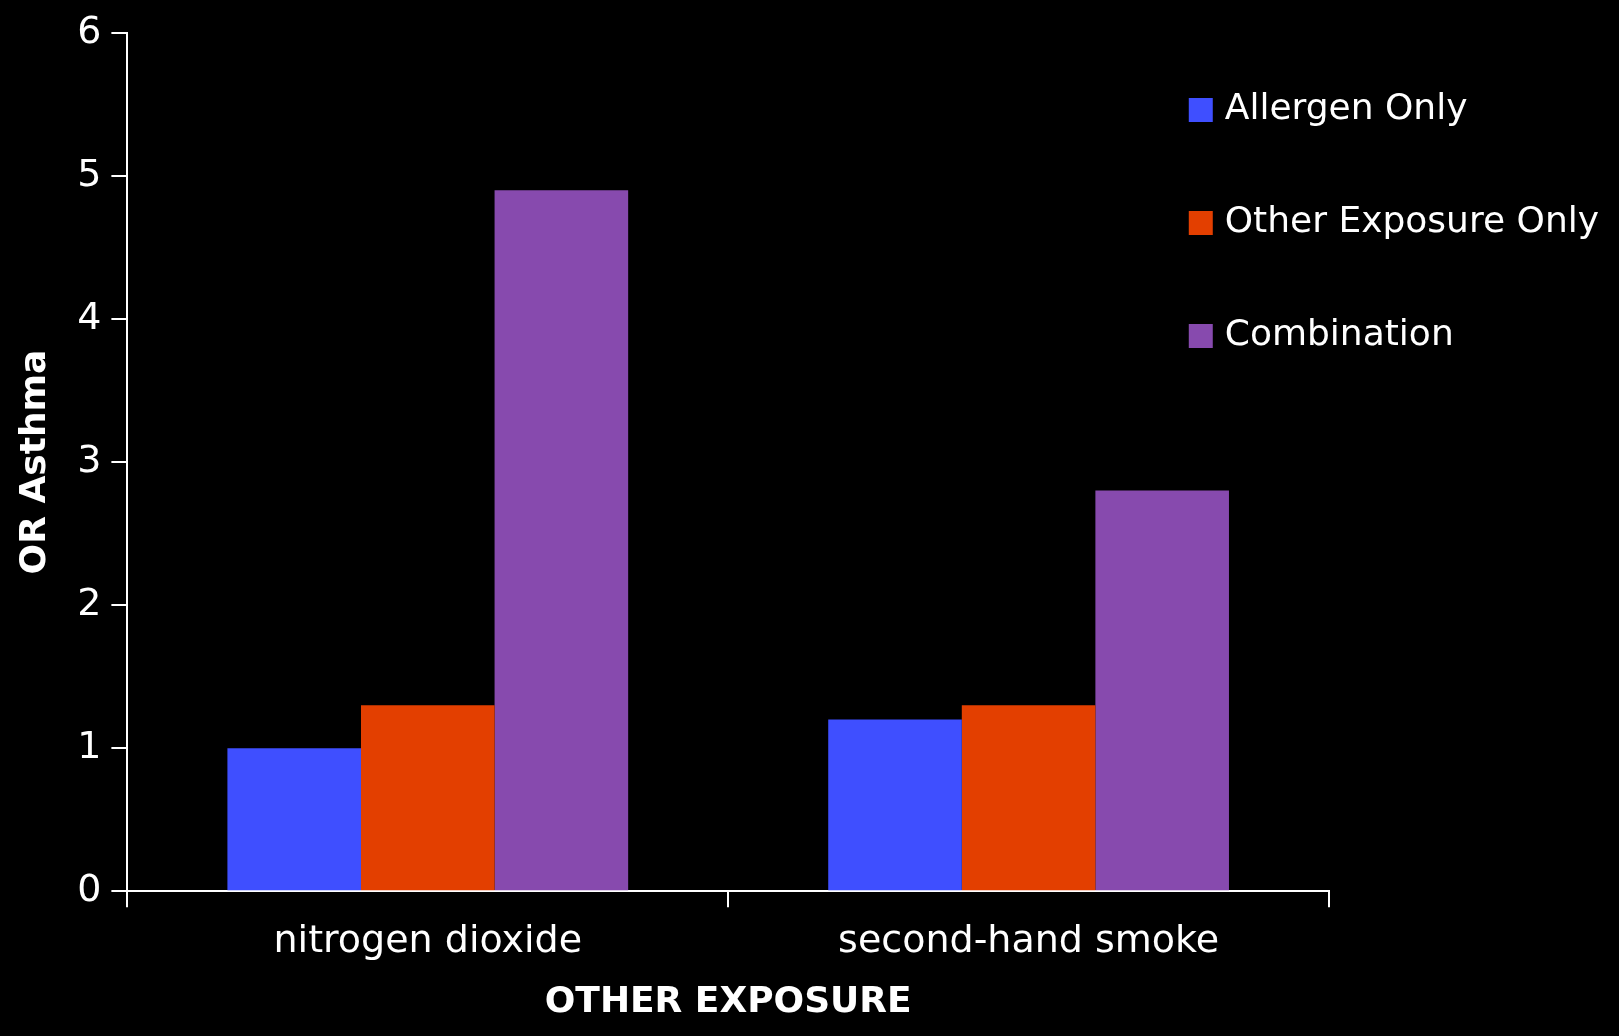 The height and width of the screenshot is (1036, 1619). What do you see at coordinates (89, 458) in the screenshot?
I see `y-tick-label: 3` at bounding box center [89, 458].